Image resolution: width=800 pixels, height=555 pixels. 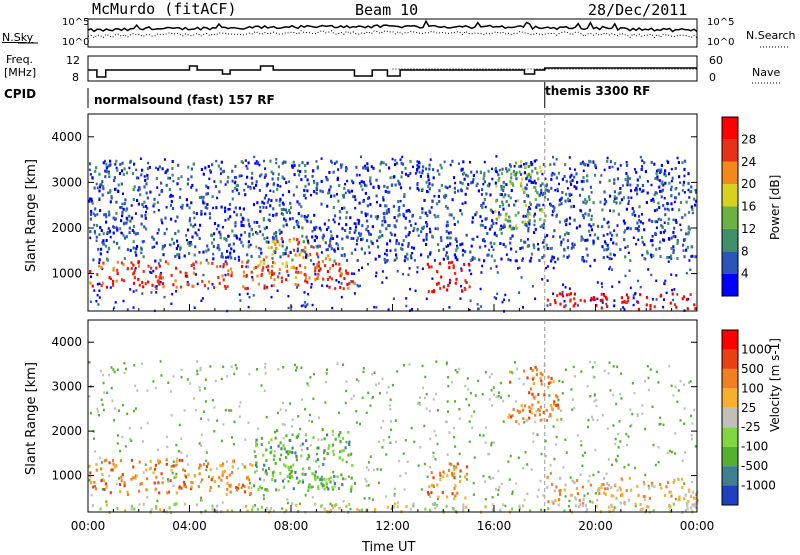 What do you see at coordinates (730, 340) in the screenshot?
I see `velocity-colorbar-swatch` at bounding box center [730, 340].